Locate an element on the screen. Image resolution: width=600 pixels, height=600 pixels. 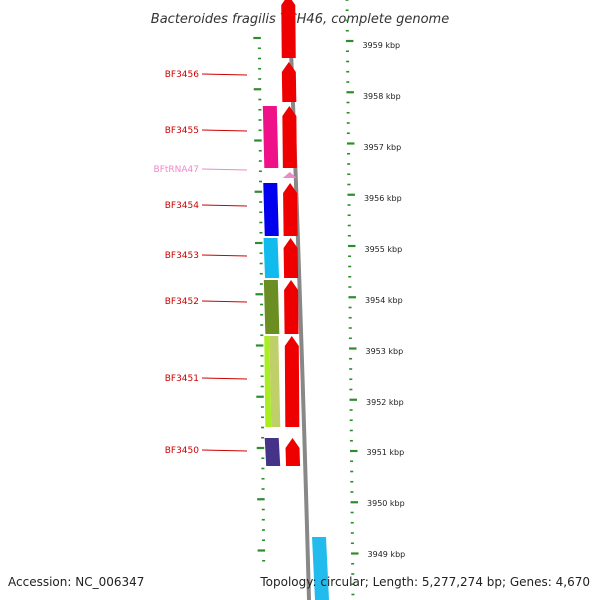
kbp-label: 3949 kbp is located at coordinates (387, 554).